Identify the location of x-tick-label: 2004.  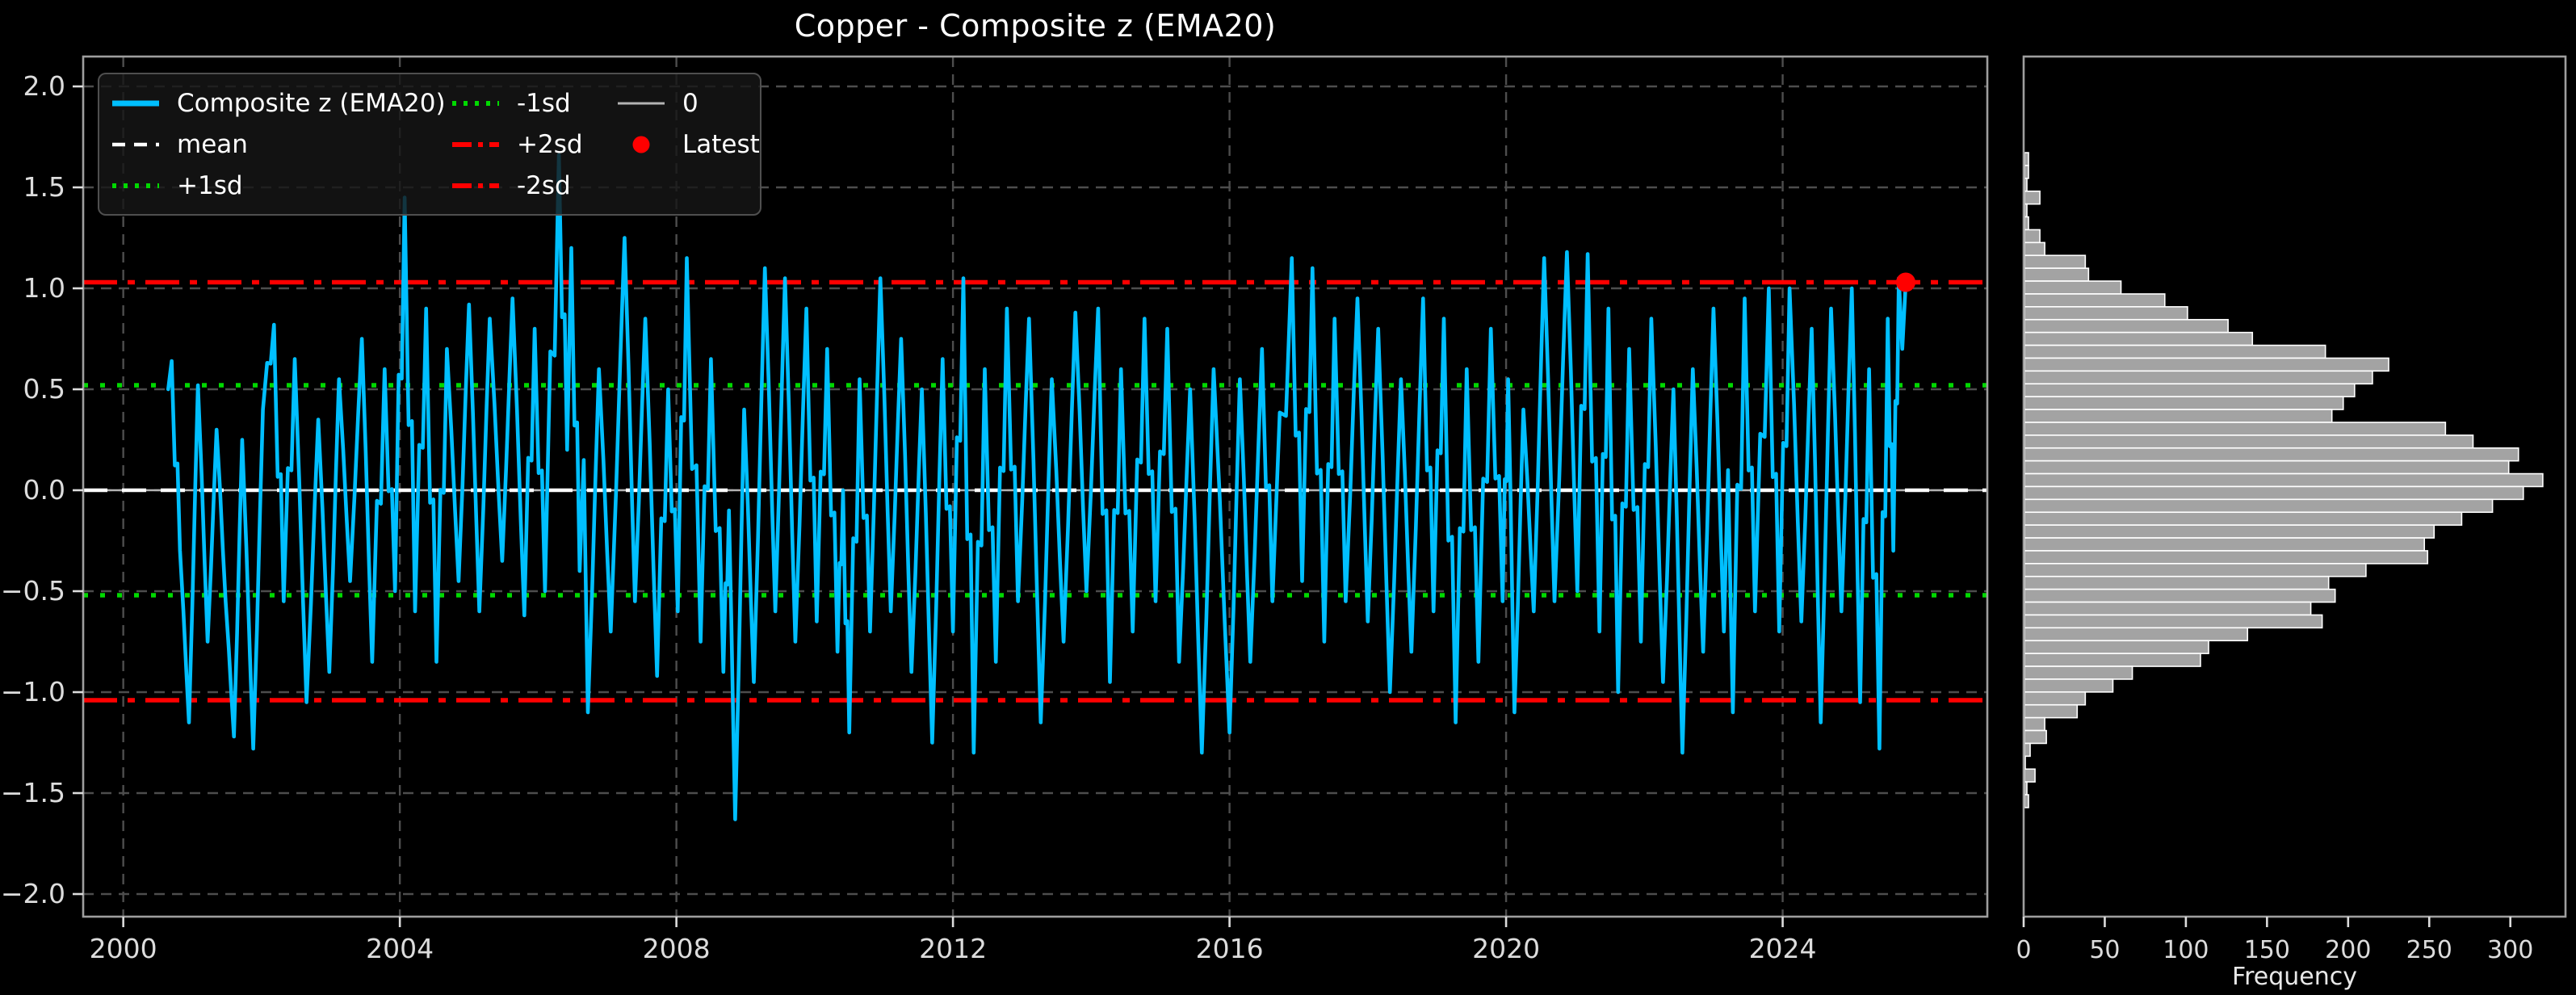
(400, 948).